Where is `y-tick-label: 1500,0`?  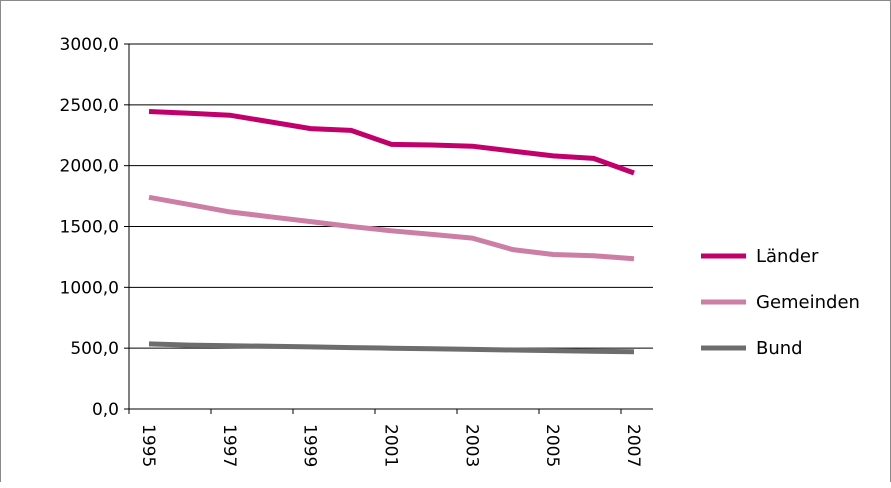
y-tick-label: 1500,0 is located at coordinates (89, 228).